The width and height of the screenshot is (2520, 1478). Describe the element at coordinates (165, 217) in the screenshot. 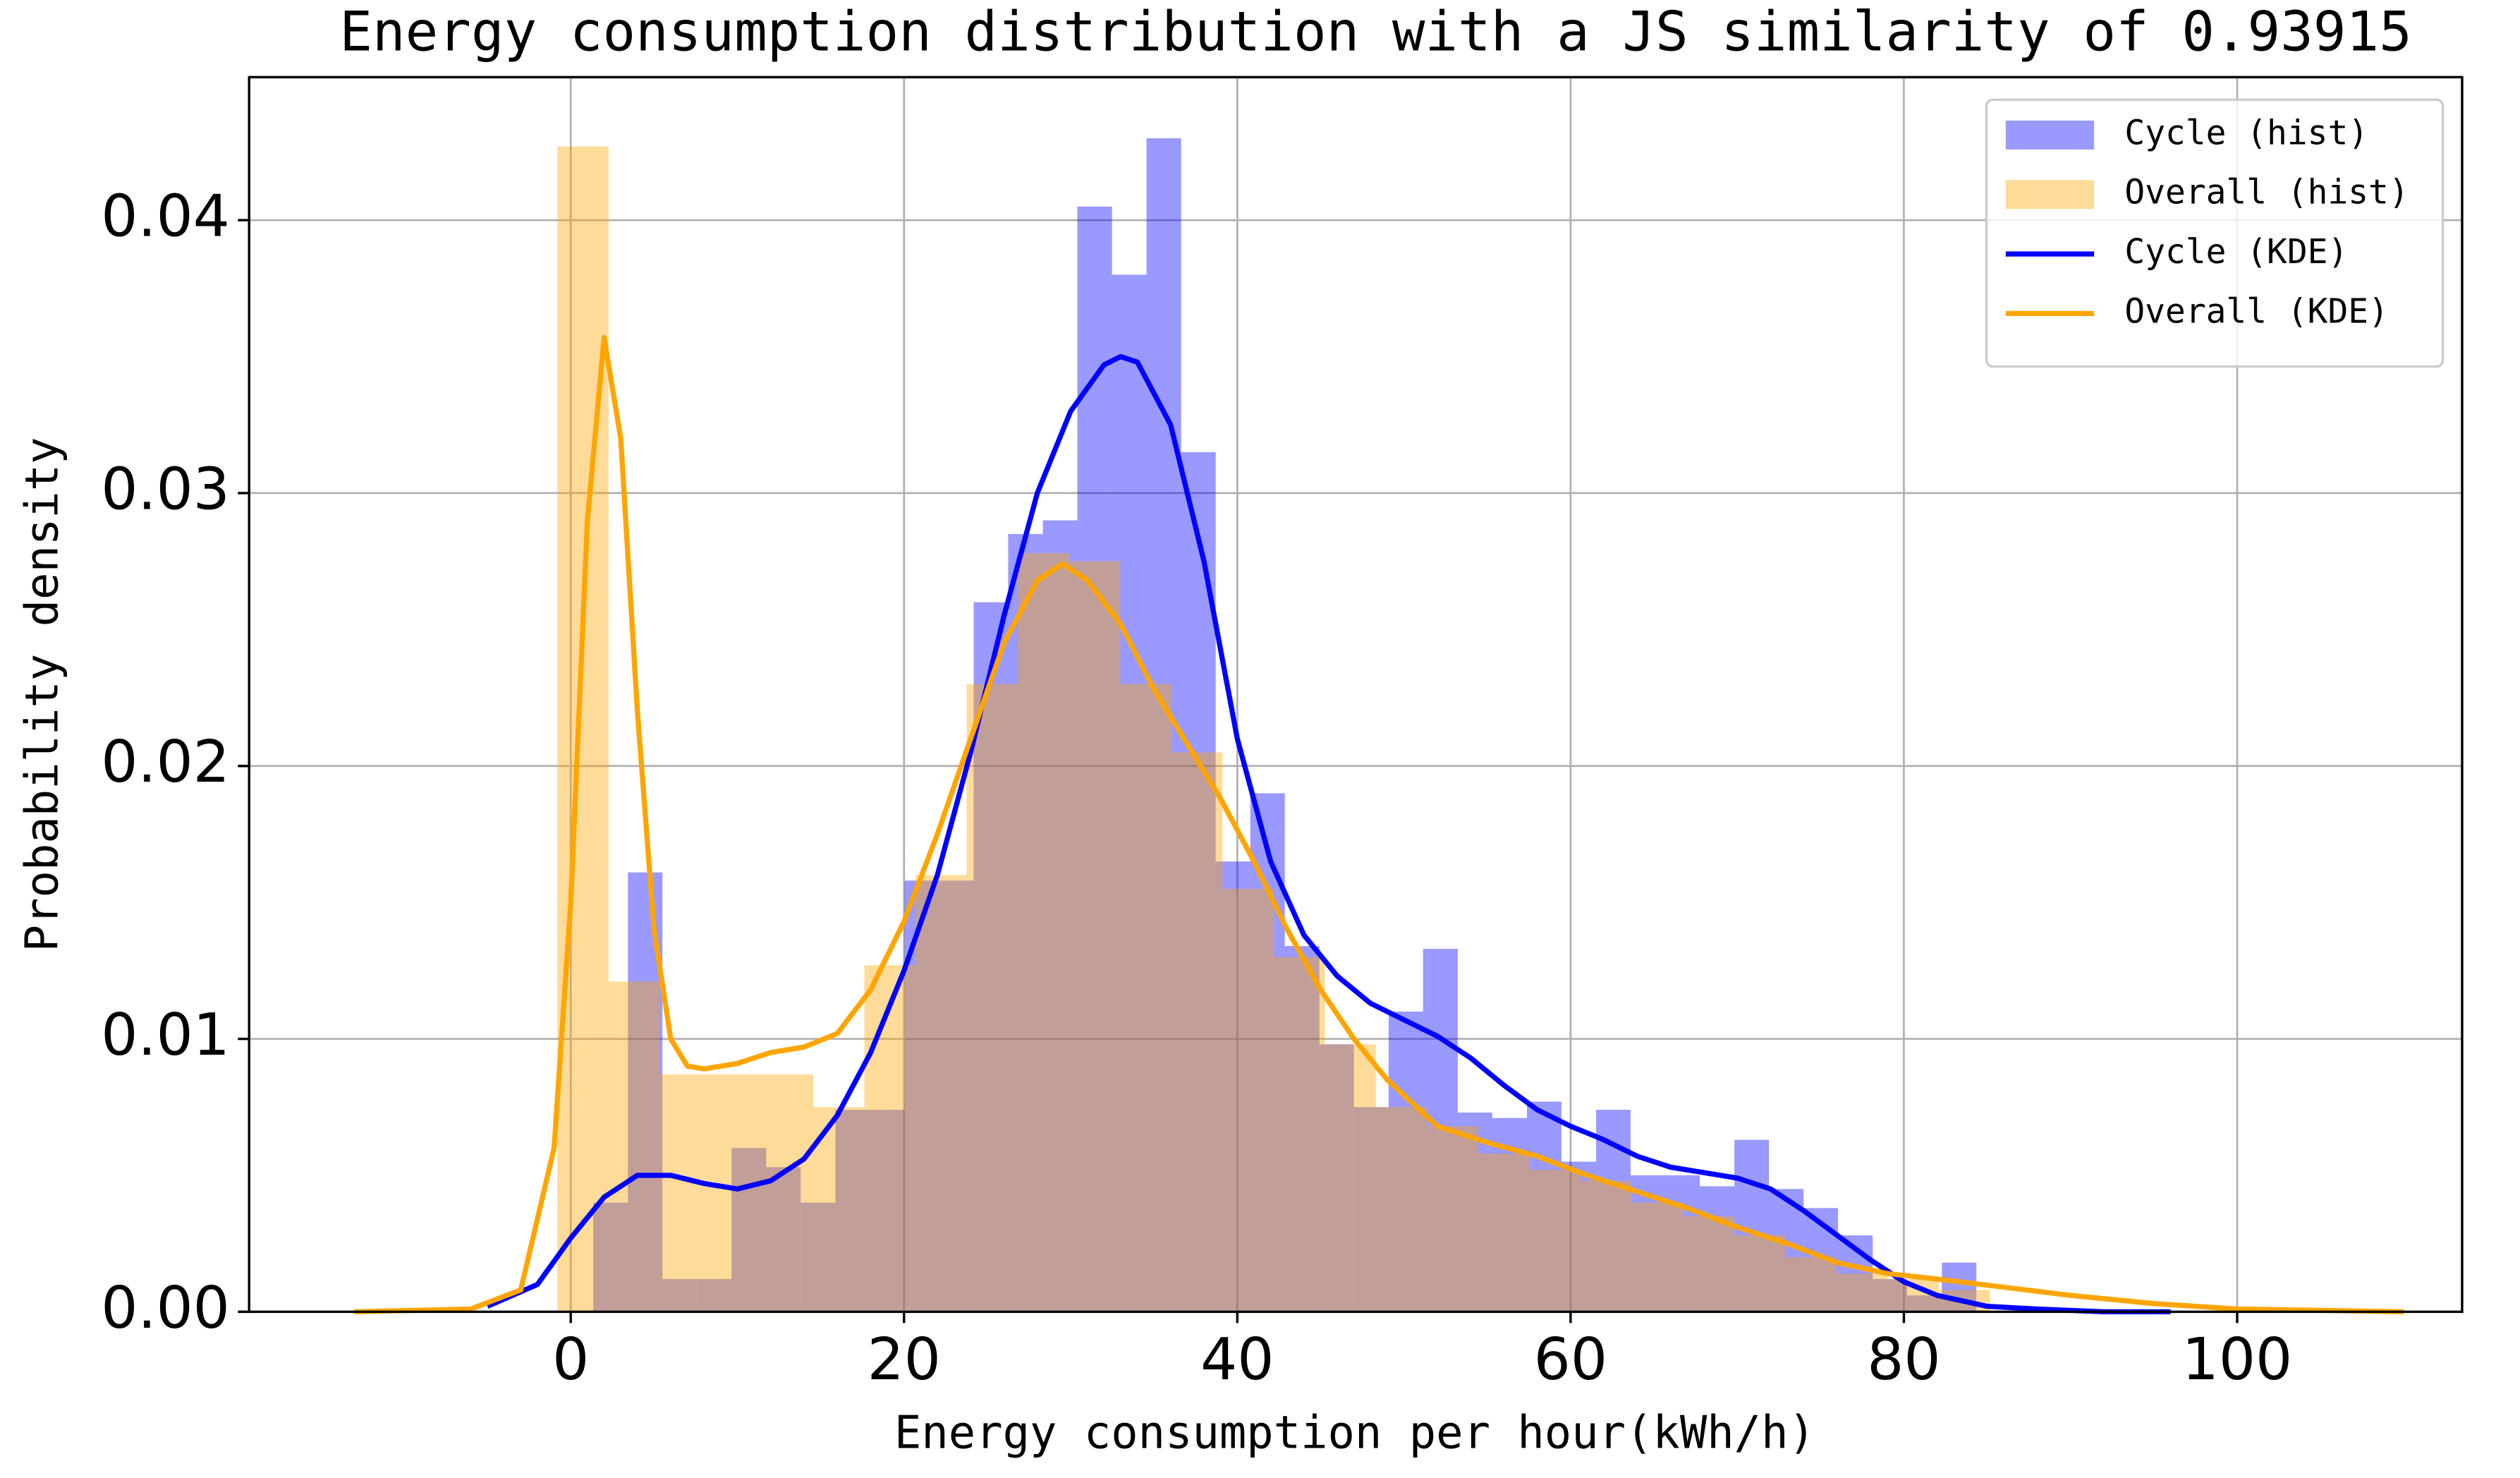

I see `y-tick-label: 0.04` at that location.